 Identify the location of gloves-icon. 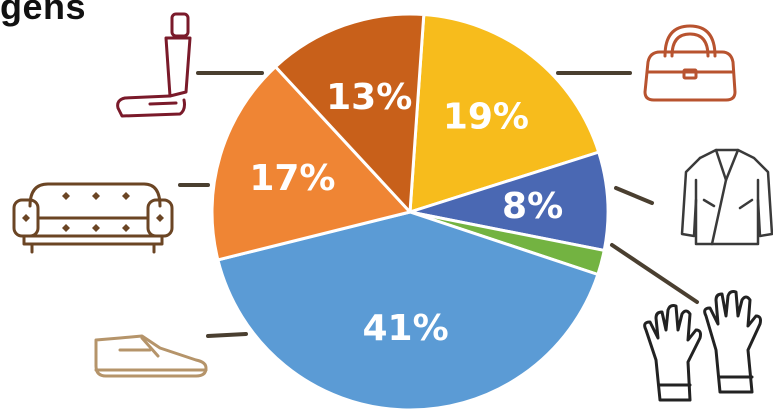
(702, 346).